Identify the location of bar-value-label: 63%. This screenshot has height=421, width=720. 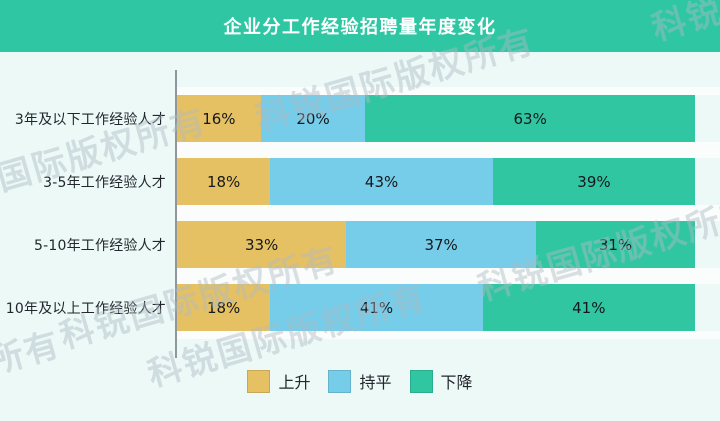
(530, 118).